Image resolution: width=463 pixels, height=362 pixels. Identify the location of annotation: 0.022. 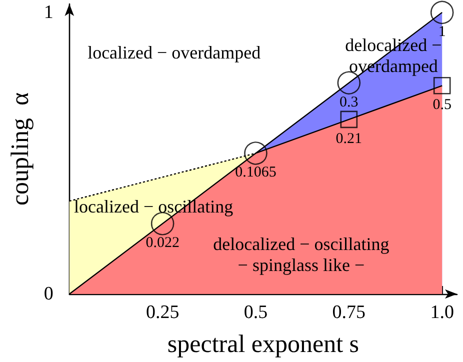
(163, 243).